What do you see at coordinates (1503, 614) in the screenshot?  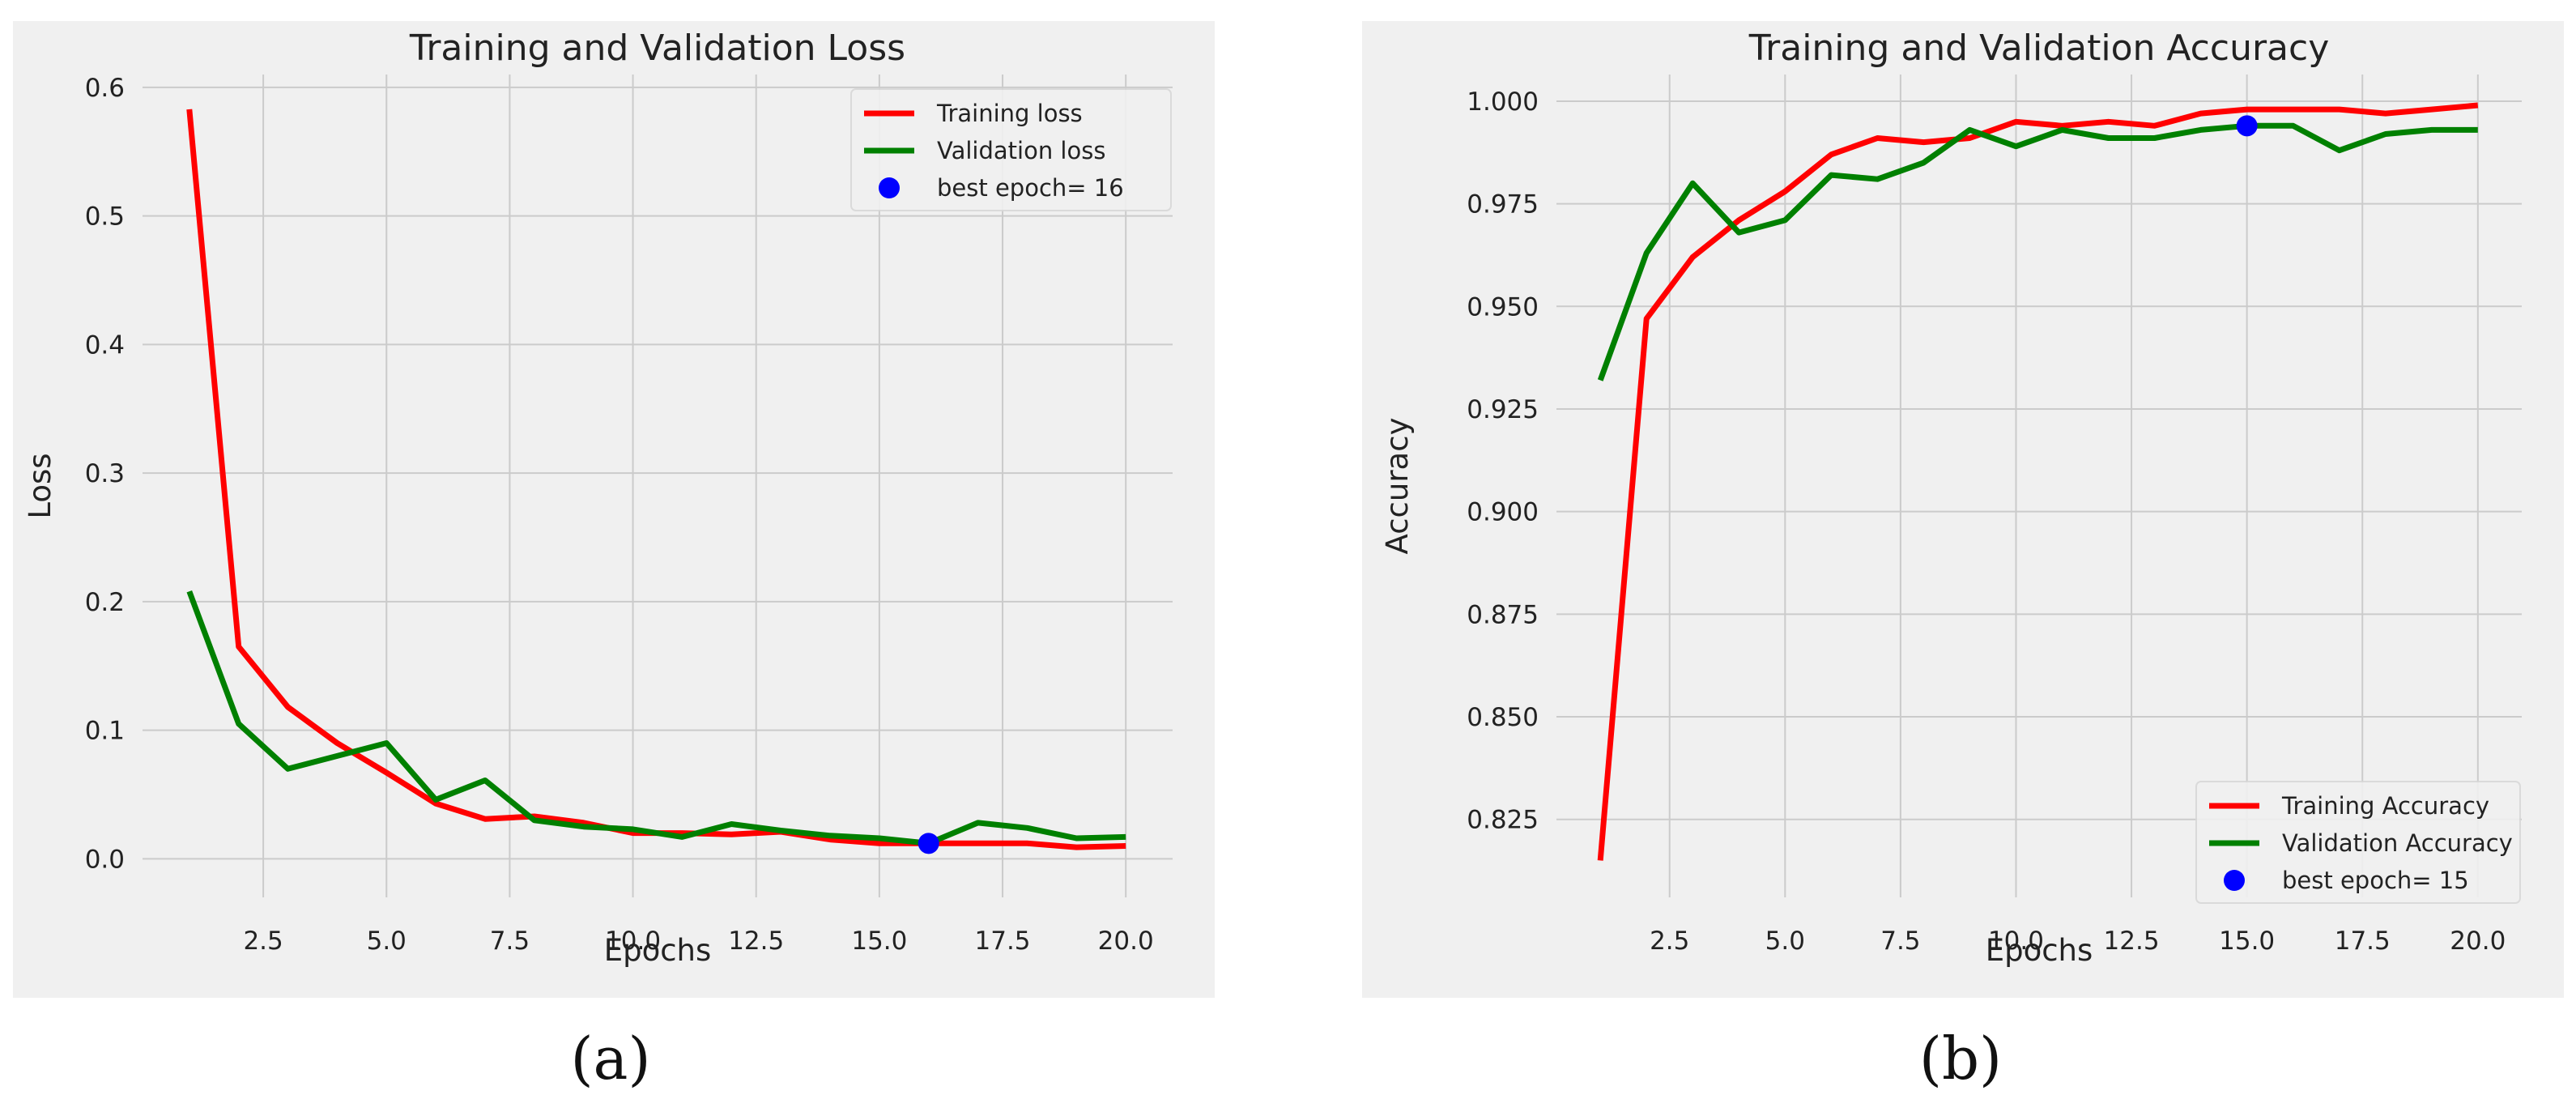 I see `y-tick-label: 0.875` at bounding box center [1503, 614].